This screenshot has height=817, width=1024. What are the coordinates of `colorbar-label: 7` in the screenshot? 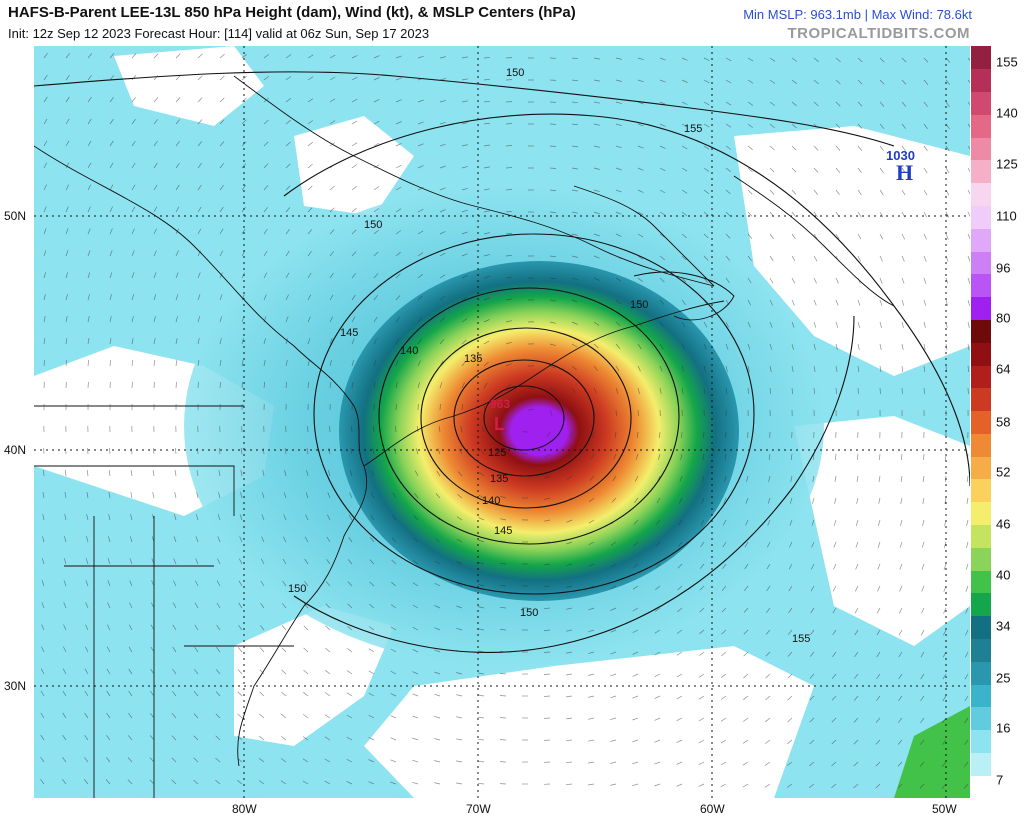 It's located at (1000, 780).